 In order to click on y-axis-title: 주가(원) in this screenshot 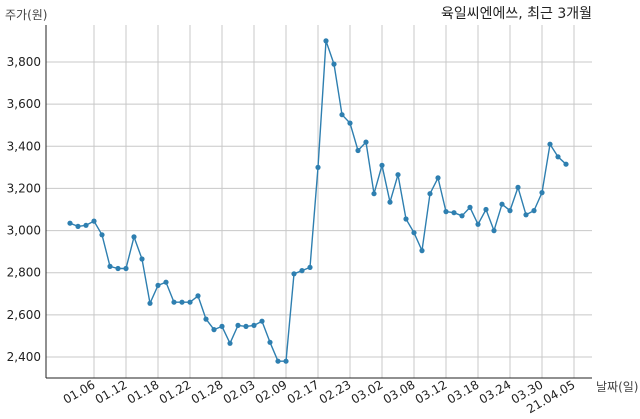, I will do `click(26, 15)`.